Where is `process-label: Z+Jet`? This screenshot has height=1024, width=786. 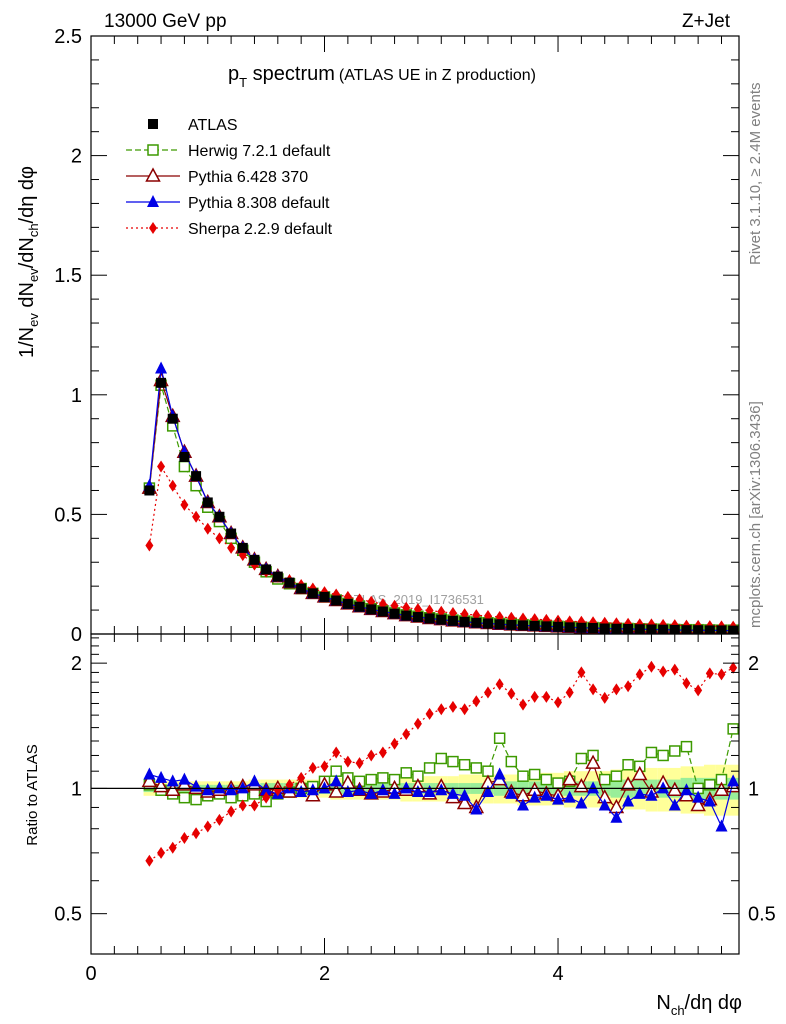 process-label: Z+Jet is located at coordinates (706, 21).